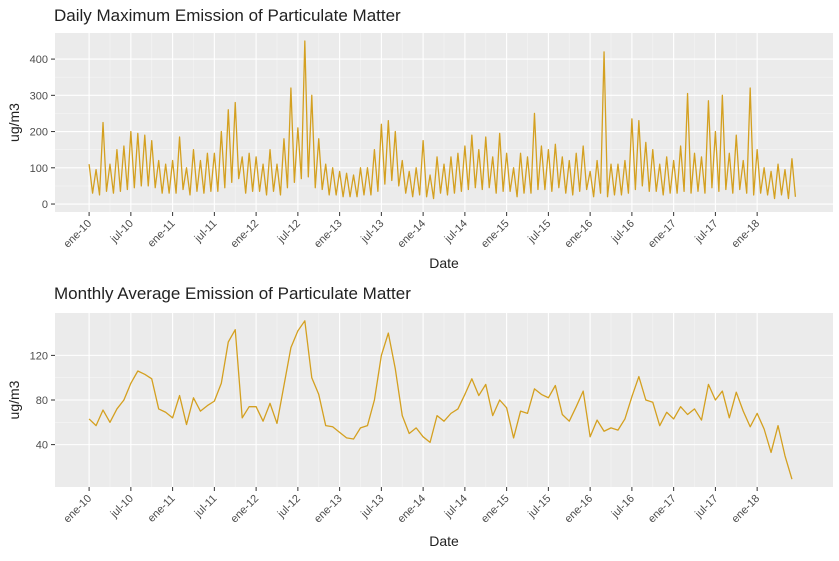 Image resolution: width=839 pixels, height=561 pixels. What do you see at coordinates (39, 133) in the screenshot?
I see `y-tick-label: 200` at bounding box center [39, 133].